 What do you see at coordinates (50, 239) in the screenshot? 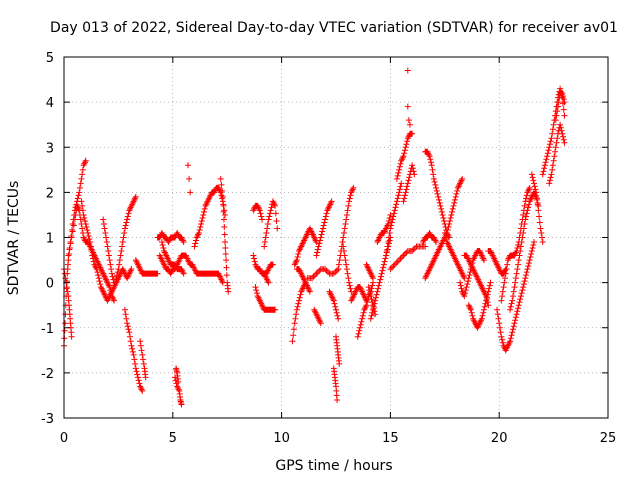
I see `y-tick-label: 1` at bounding box center [50, 239].